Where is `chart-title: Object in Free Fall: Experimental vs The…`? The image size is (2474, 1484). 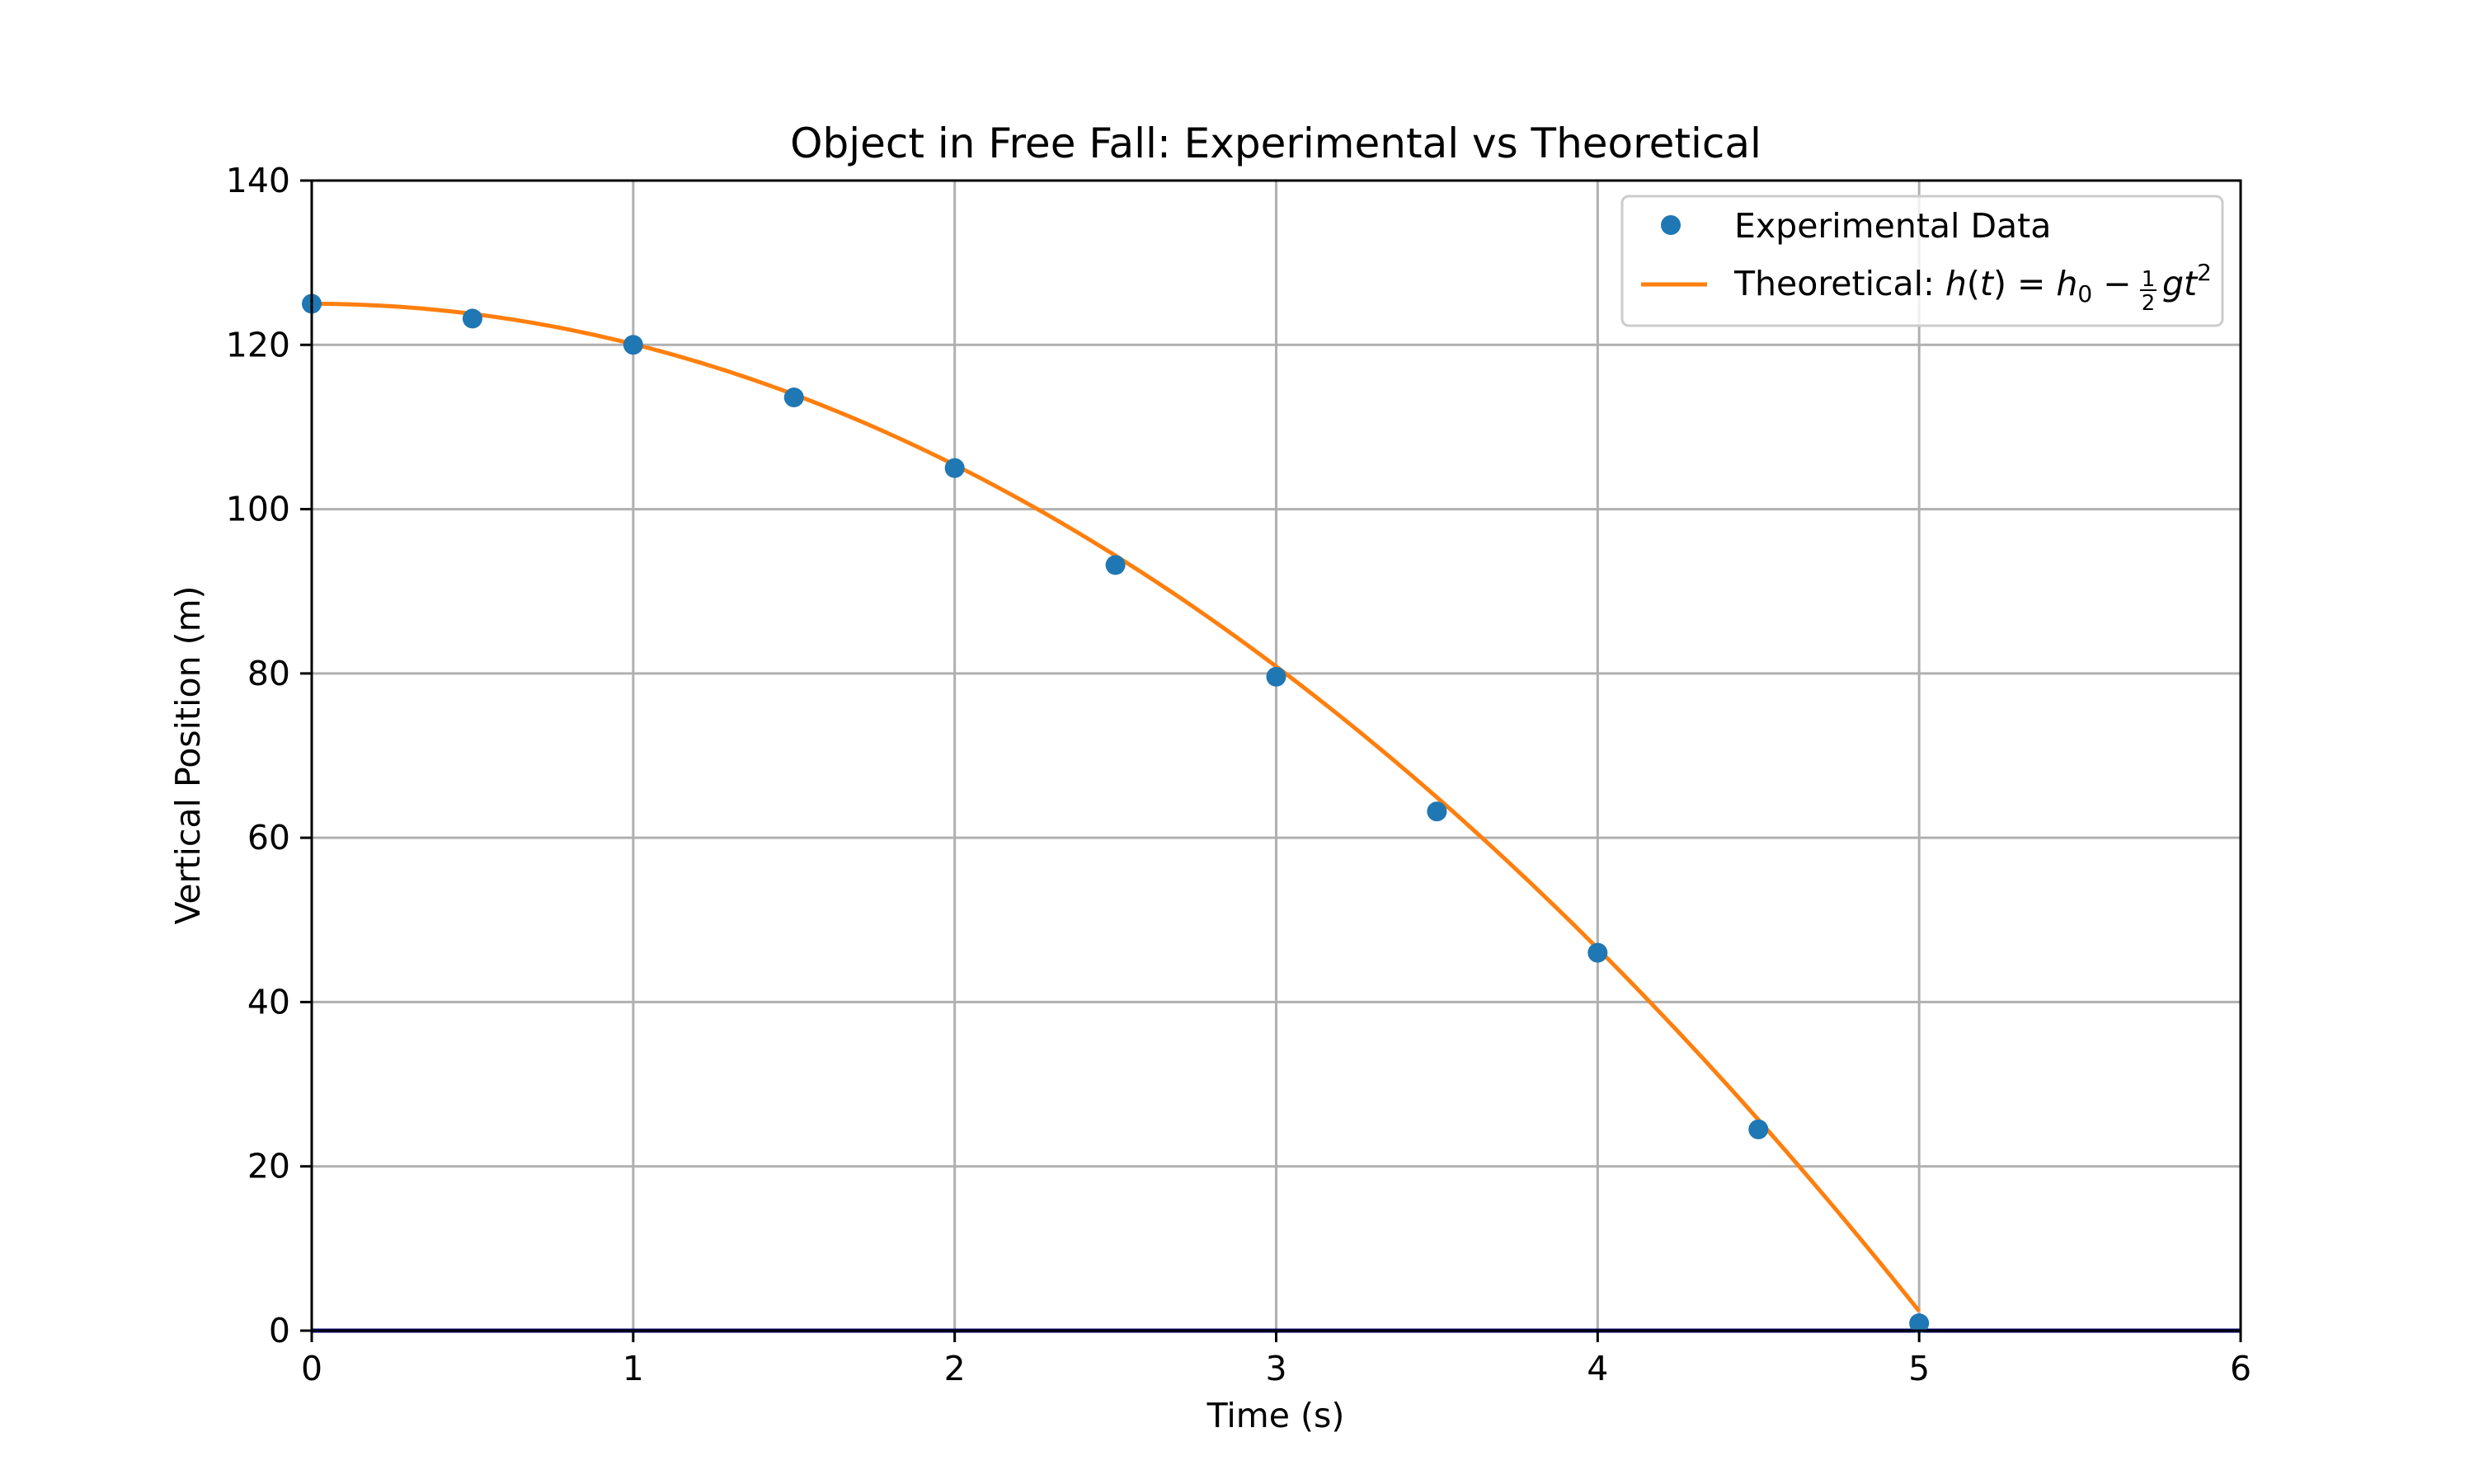
chart-title: Object in Free Fall: Experimental vs The… is located at coordinates (1275, 143).